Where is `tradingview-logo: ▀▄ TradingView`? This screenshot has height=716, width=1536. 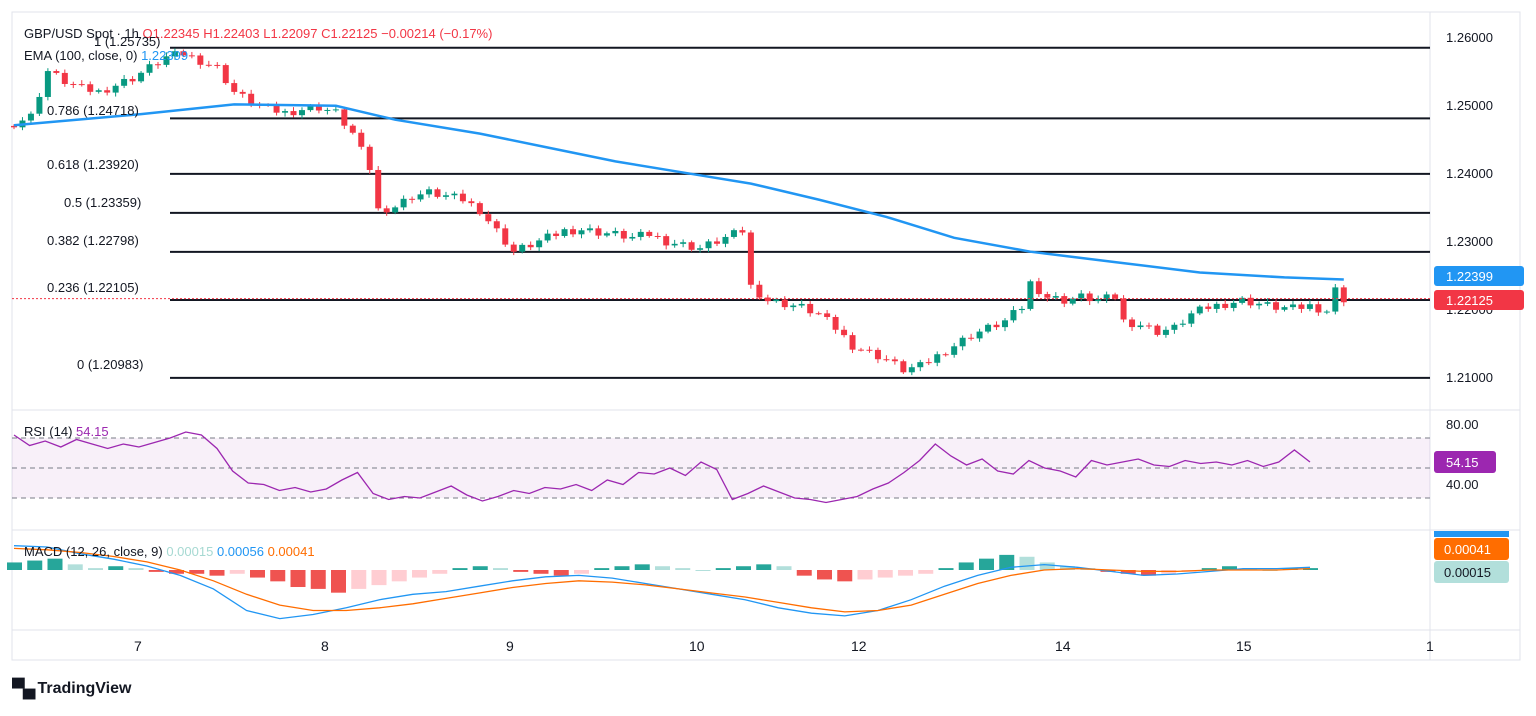 tradingview-logo: ▀▄ TradingView is located at coordinates (71, 688).